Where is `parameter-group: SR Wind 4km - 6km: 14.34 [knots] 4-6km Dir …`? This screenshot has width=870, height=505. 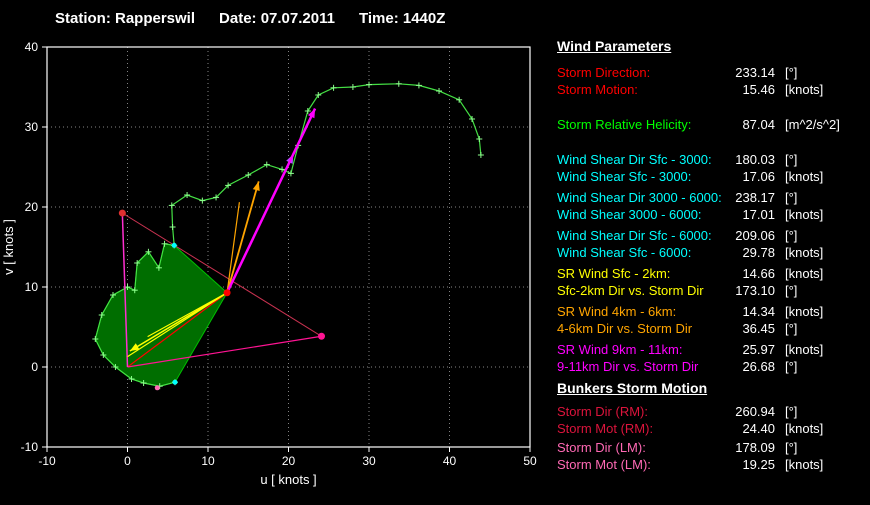 parameter-group: SR Wind 4km - 6km: 14.34 [knots] 4-6km Dir … is located at coordinates (710, 321).